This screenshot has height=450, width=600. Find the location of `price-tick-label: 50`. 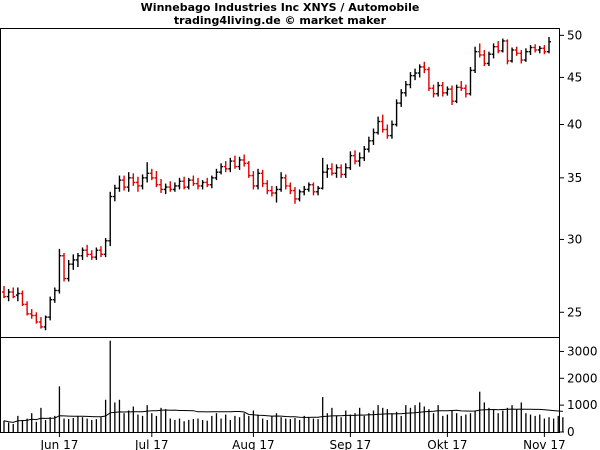

price-tick-label: 50 is located at coordinates (574, 35).